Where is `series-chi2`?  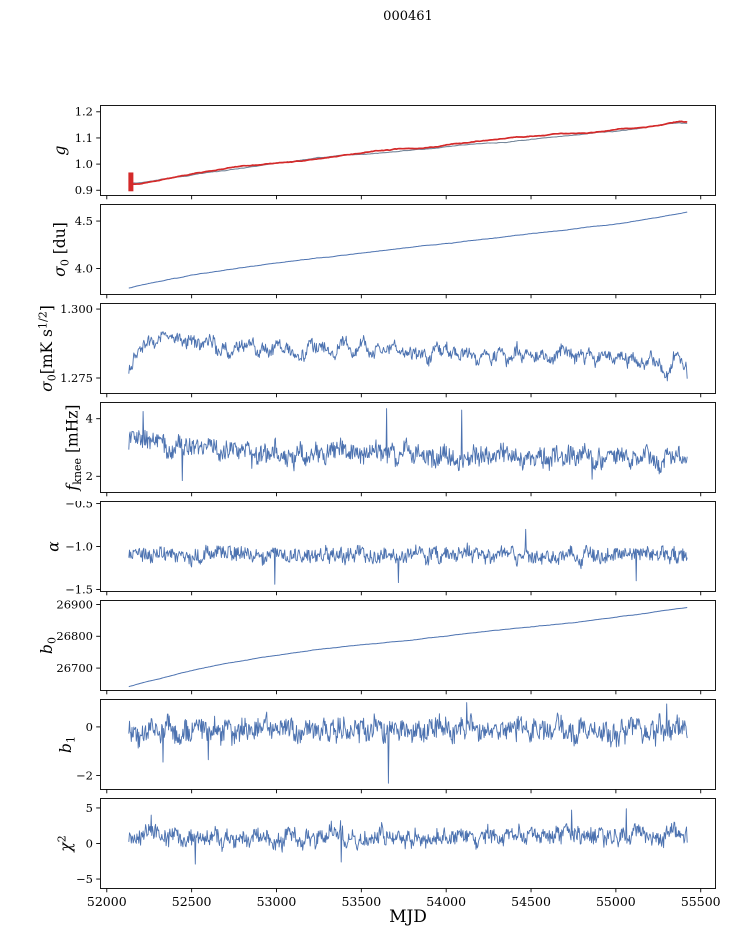 series-chi2 is located at coordinates (408, 836).